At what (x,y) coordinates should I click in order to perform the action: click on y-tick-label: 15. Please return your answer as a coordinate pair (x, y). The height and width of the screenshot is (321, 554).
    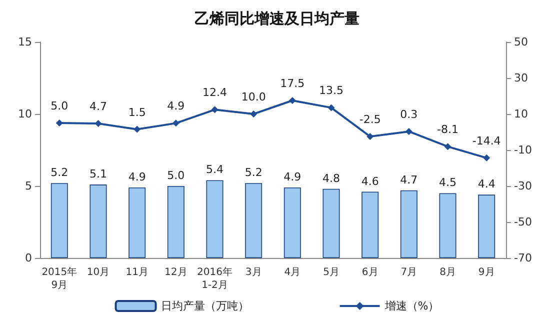
    Looking at the image, I should click on (25, 42).